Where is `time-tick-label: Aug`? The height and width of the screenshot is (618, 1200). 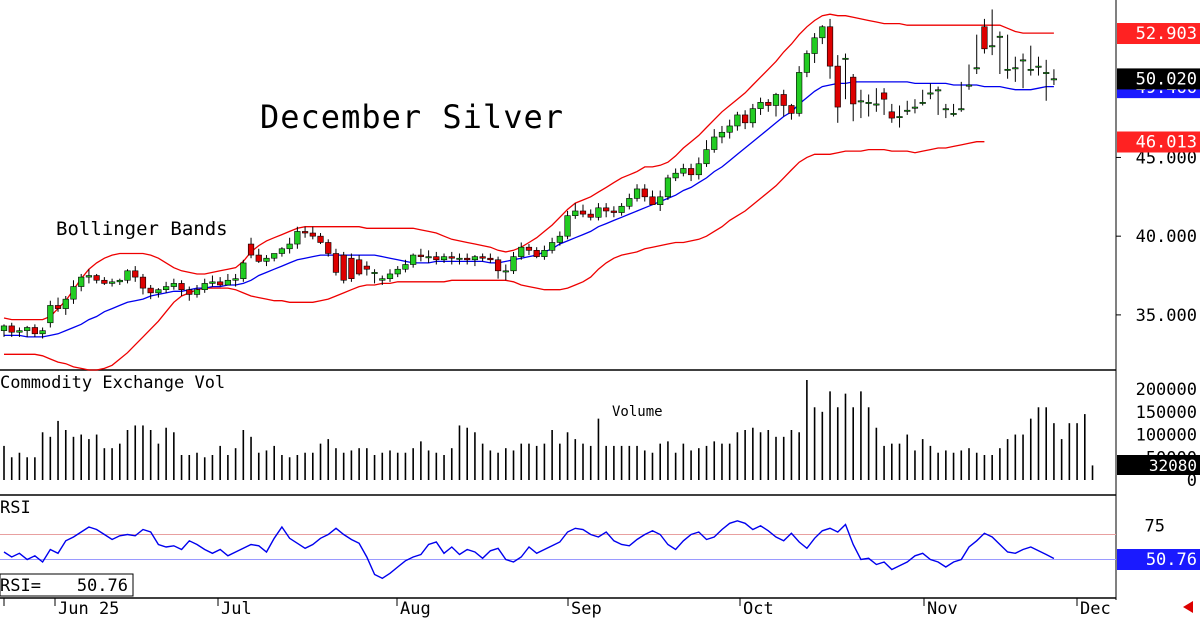 time-tick-label: Aug is located at coordinates (415, 608).